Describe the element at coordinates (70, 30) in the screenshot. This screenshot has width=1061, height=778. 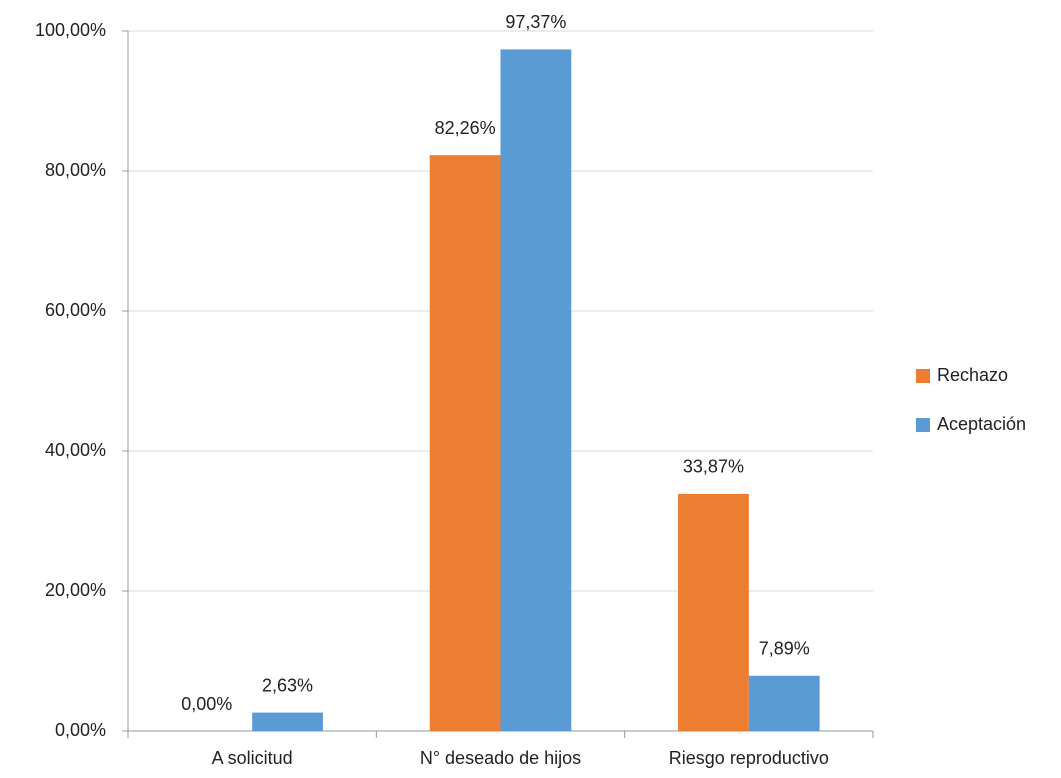
I see `y-tick-label: 100,00%` at that location.